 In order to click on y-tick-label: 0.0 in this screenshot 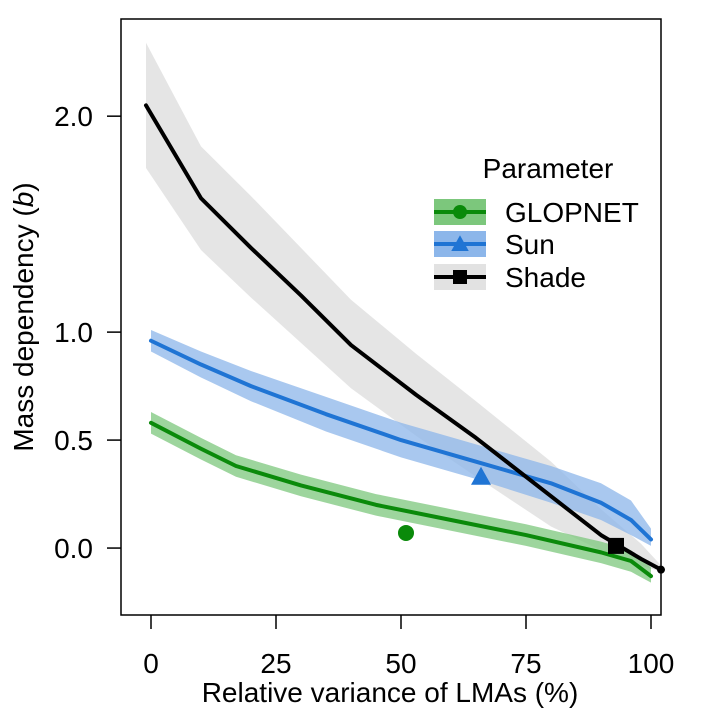, I will do `click(73, 548)`.